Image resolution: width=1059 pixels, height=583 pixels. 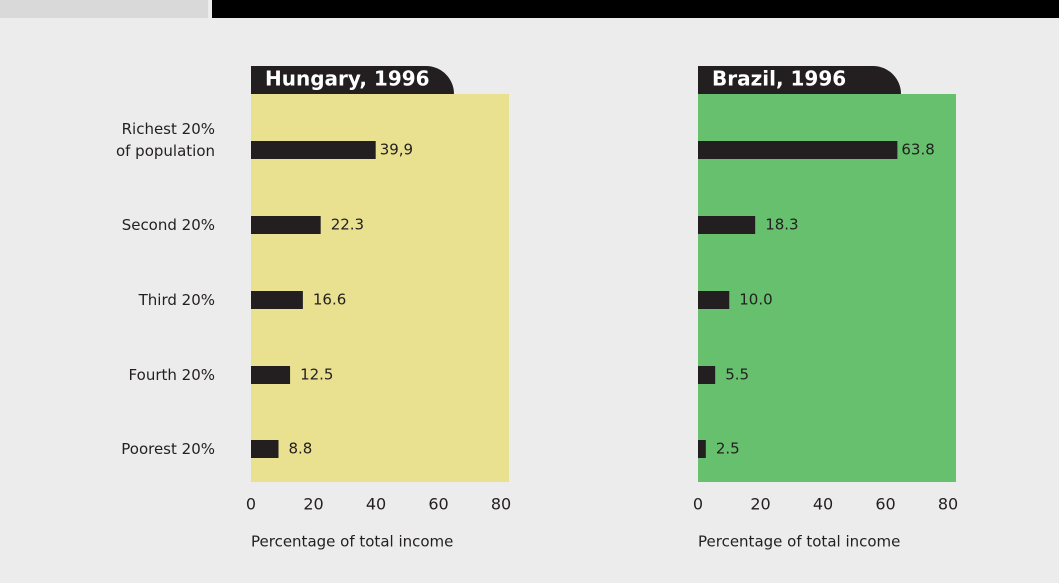 I want to click on value-label: 8.8, so click(x=301, y=449).